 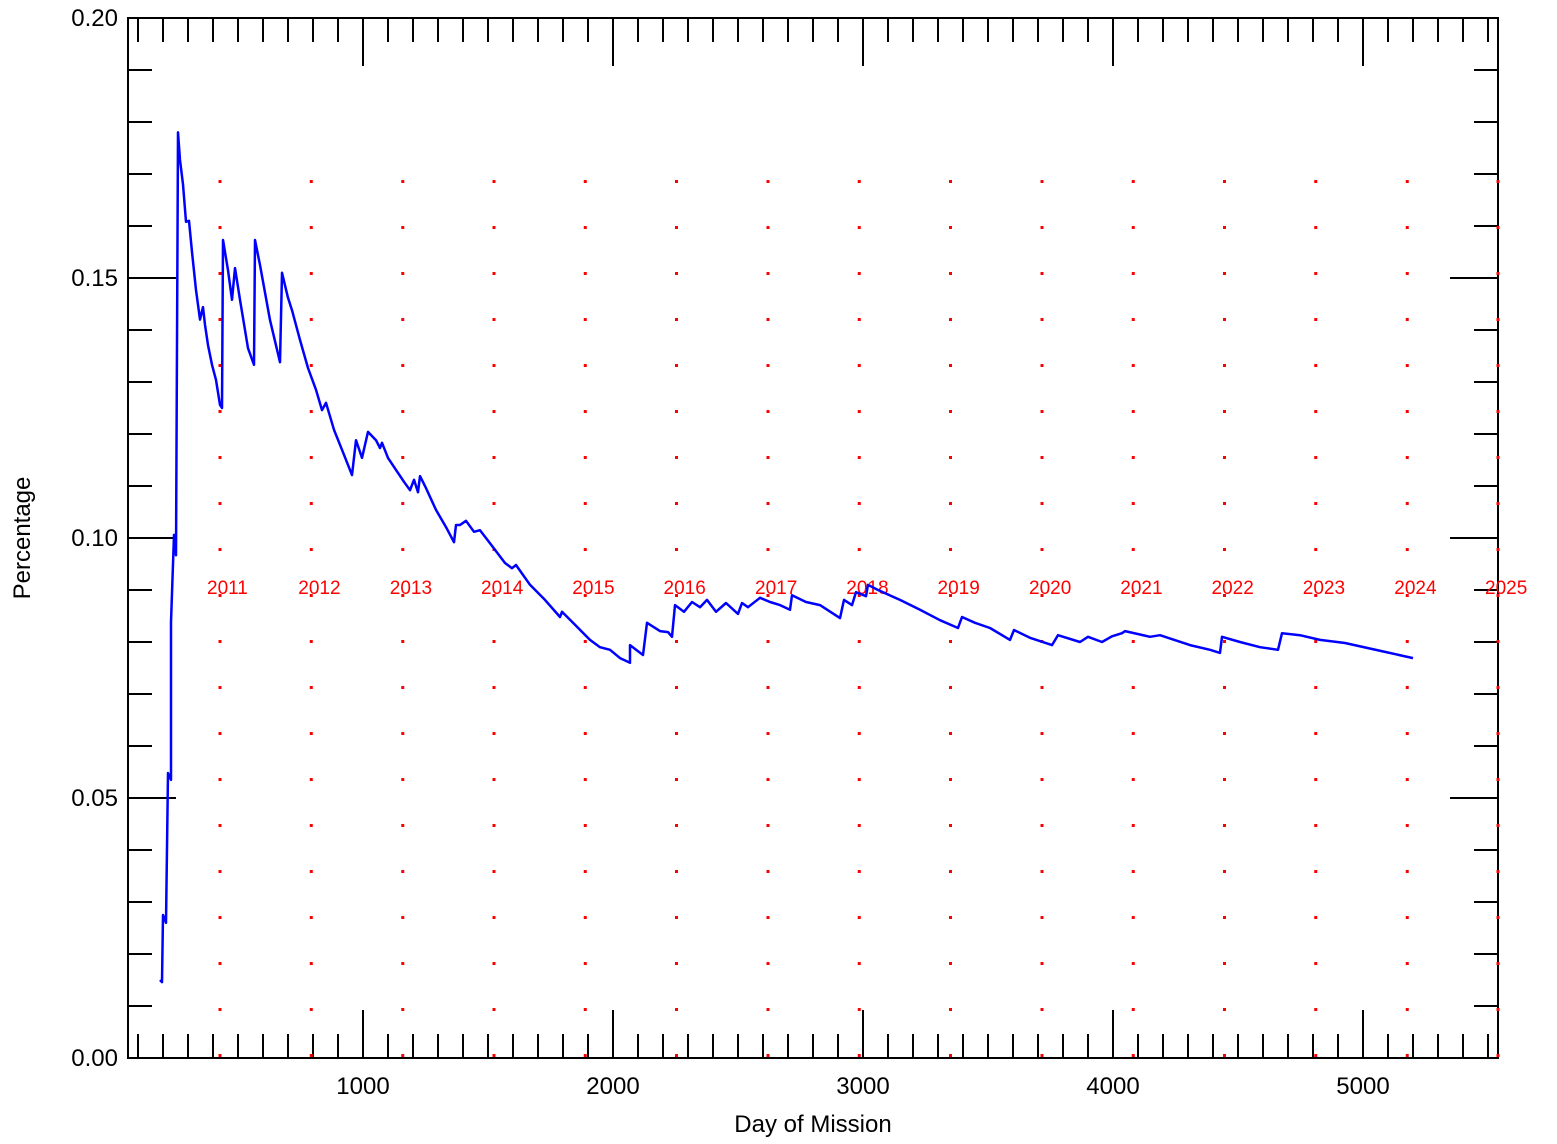 I want to click on x-tick-label: 2000, so click(x=612, y=1086).